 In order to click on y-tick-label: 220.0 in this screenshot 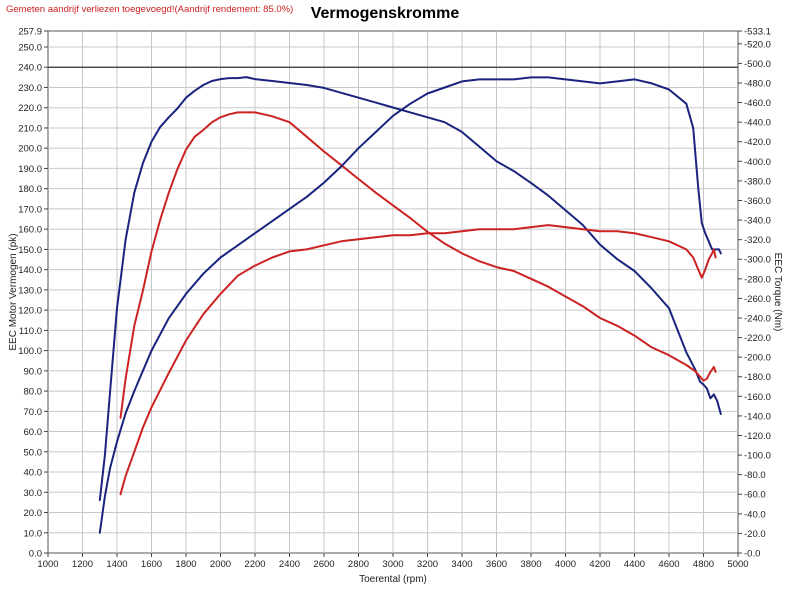, I will do `click(30, 108)`.